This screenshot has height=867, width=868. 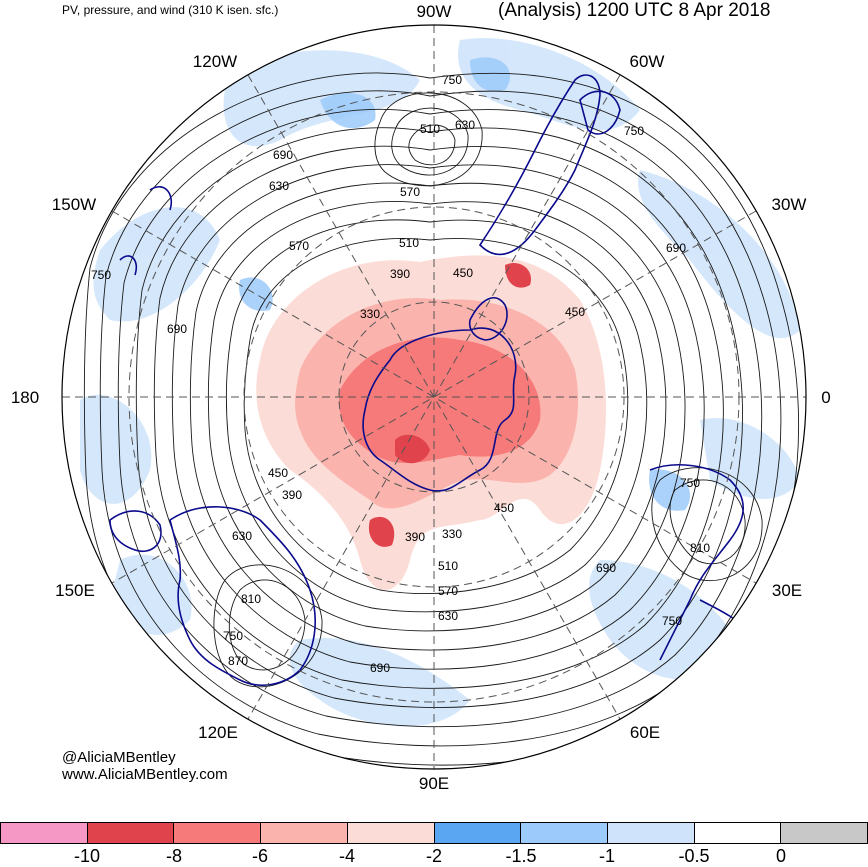 What do you see at coordinates (145, 774) in the screenshot?
I see `author-website: www.AliciaMBentley.com` at bounding box center [145, 774].